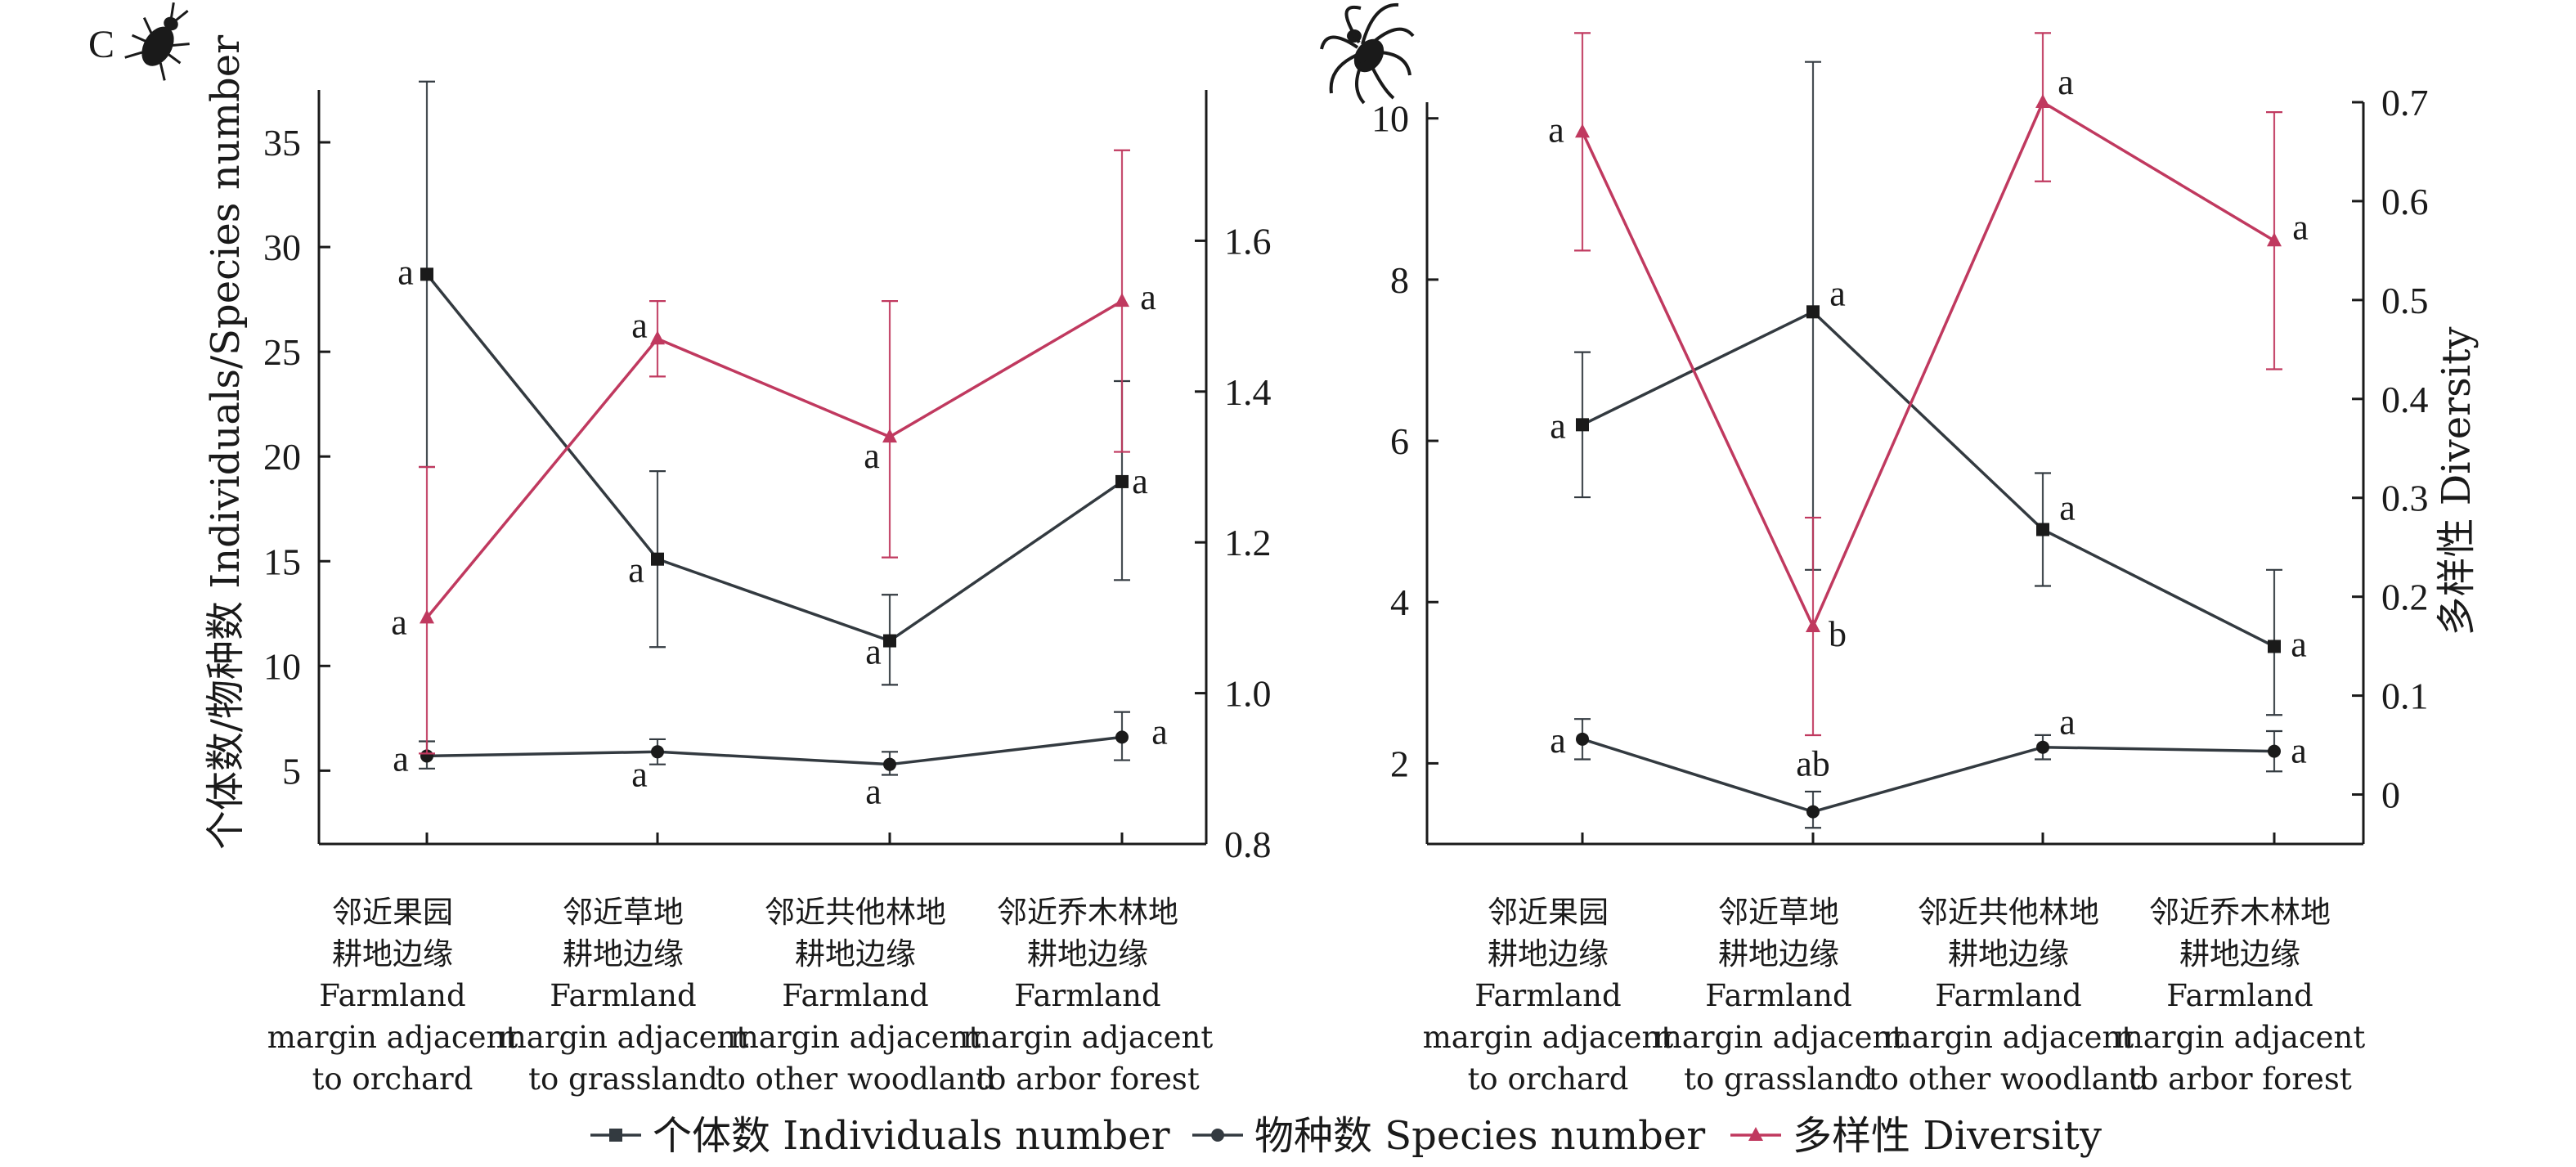 The image size is (2576, 1167). I want to click on y-tick-label-left: 35, so click(282, 143).